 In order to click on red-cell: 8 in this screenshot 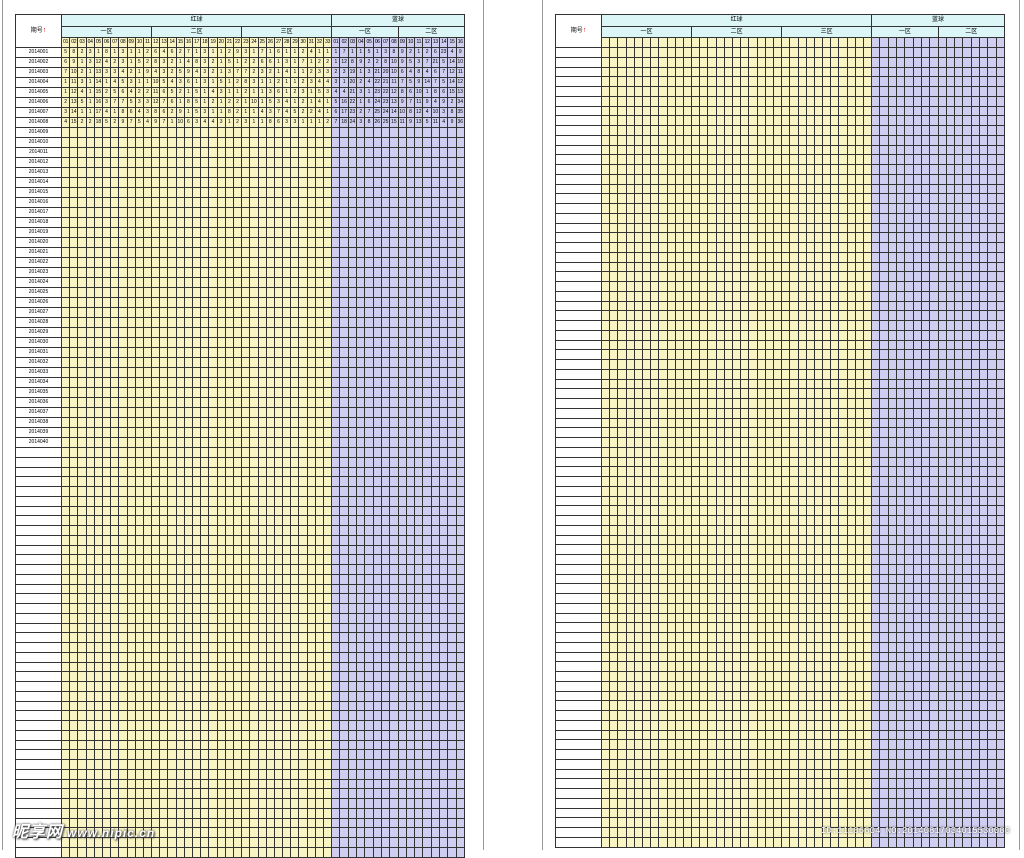, I will do `click(156, 62)`.